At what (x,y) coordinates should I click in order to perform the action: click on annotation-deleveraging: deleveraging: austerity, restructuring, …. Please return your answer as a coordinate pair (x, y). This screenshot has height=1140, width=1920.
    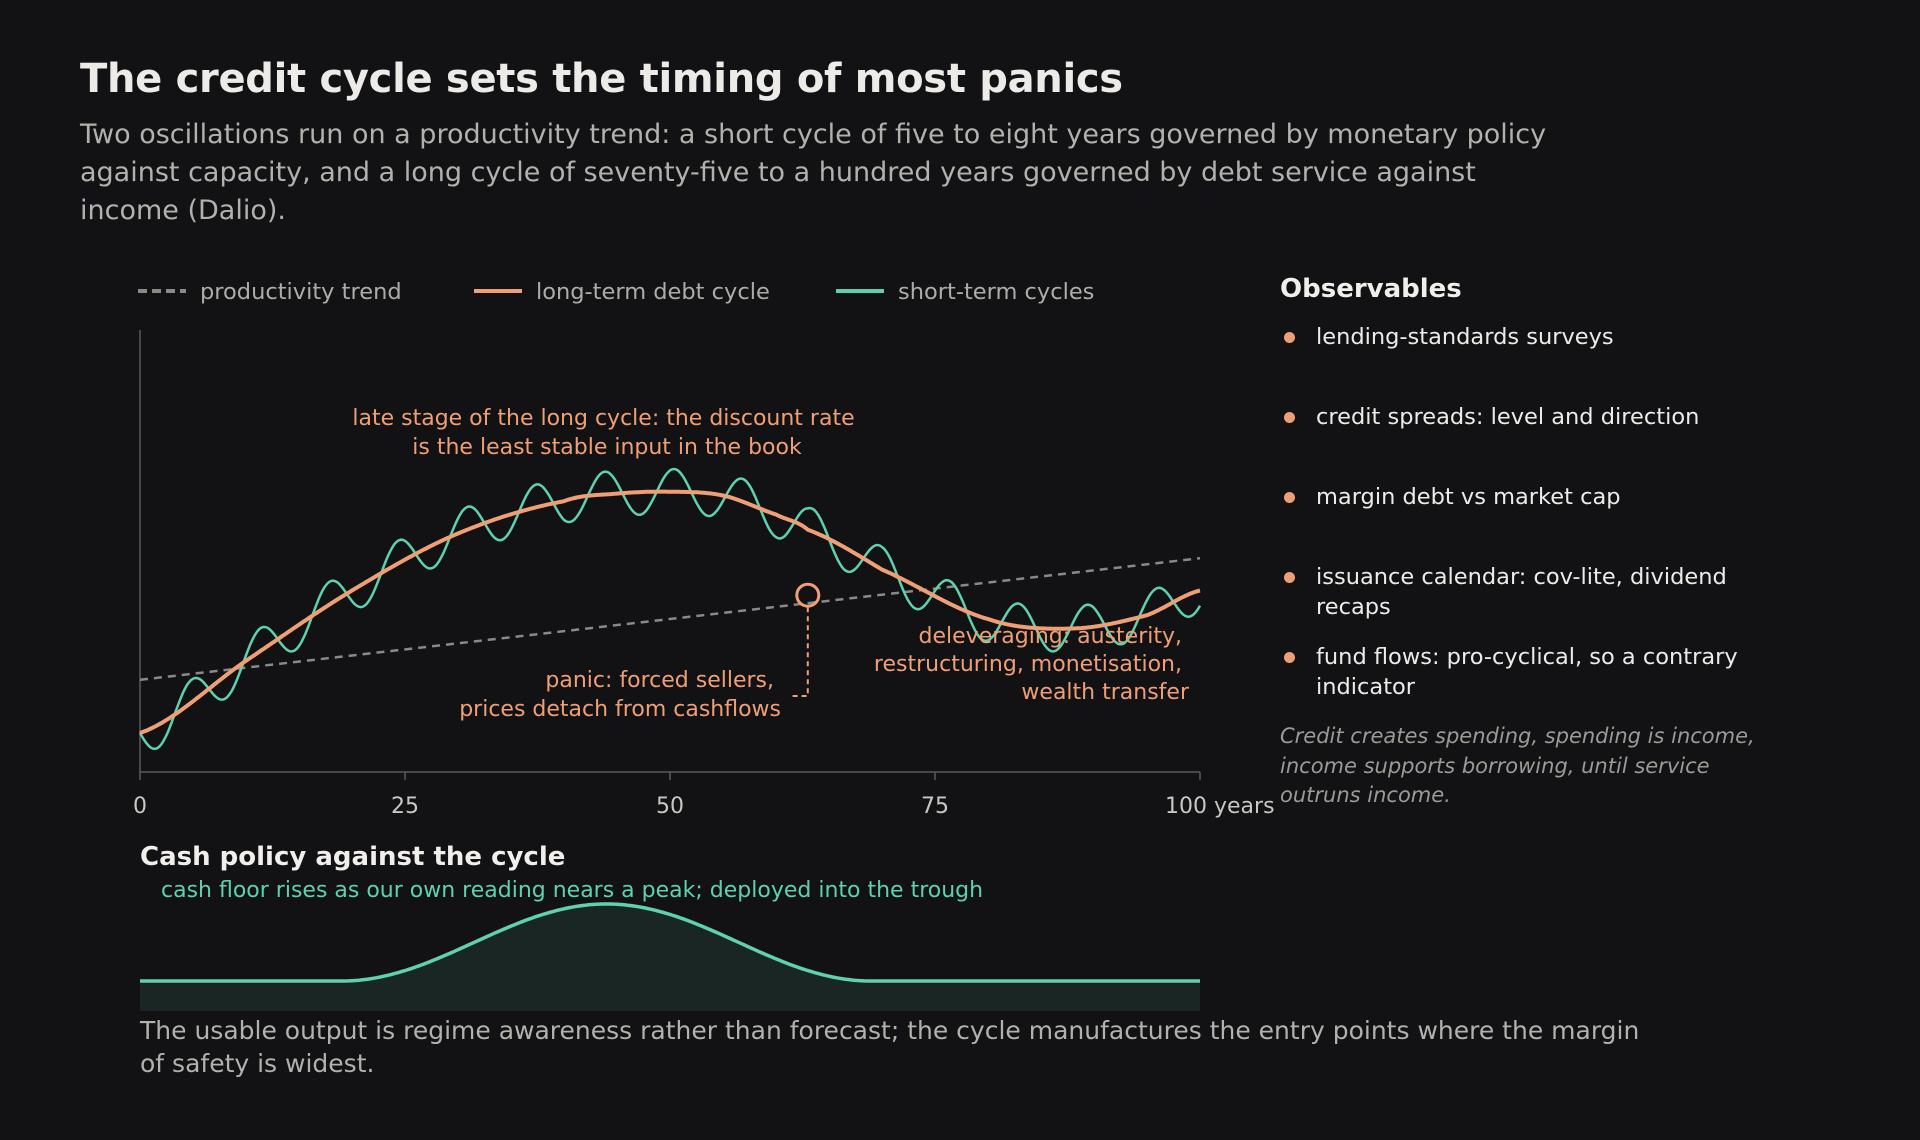
    Looking at the image, I should click on (1032, 664).